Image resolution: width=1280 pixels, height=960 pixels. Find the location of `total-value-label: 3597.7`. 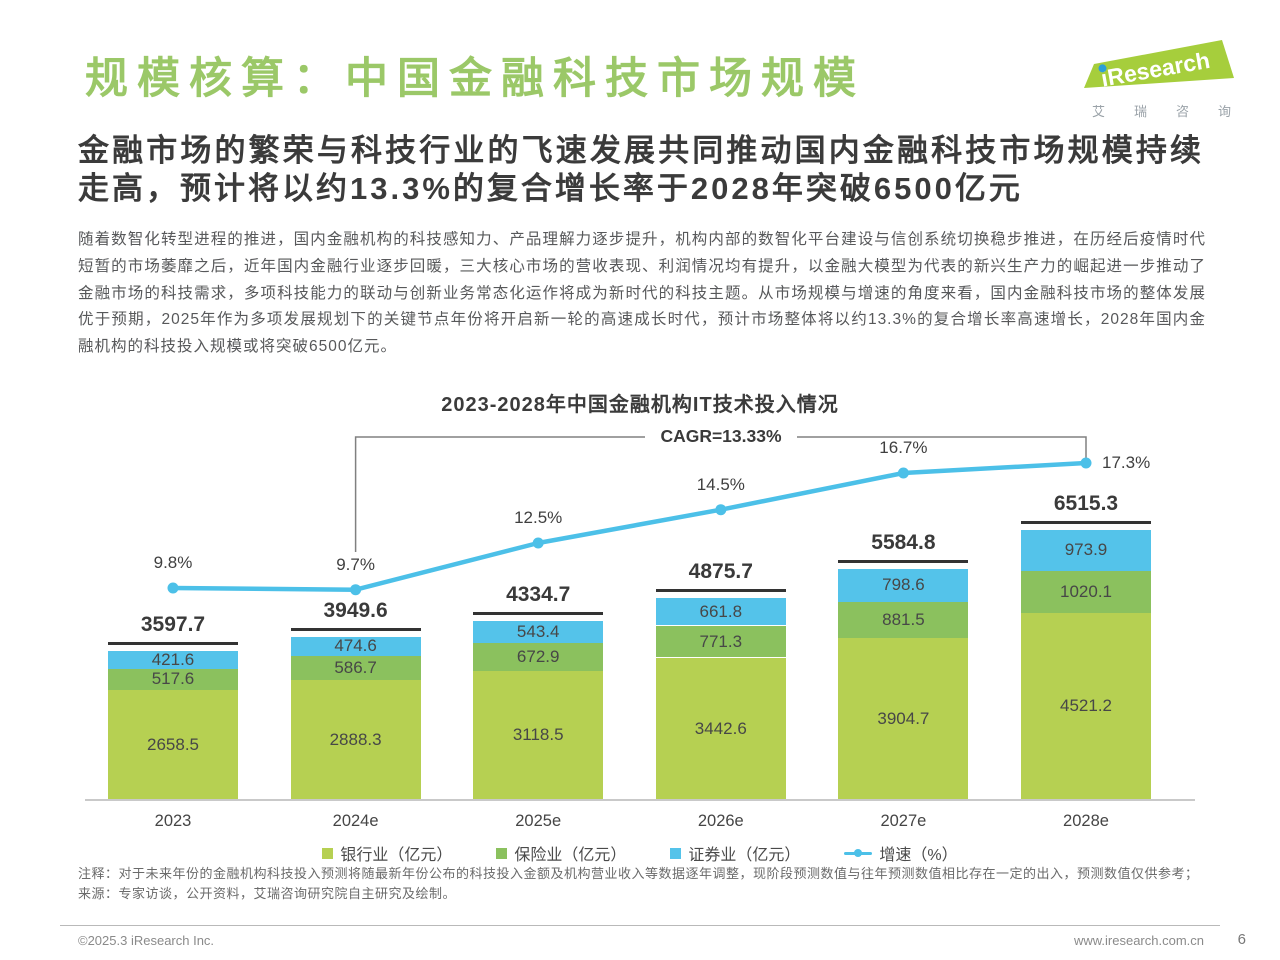

total-value-label: 3597.7 is located at coordinates (173, 625).